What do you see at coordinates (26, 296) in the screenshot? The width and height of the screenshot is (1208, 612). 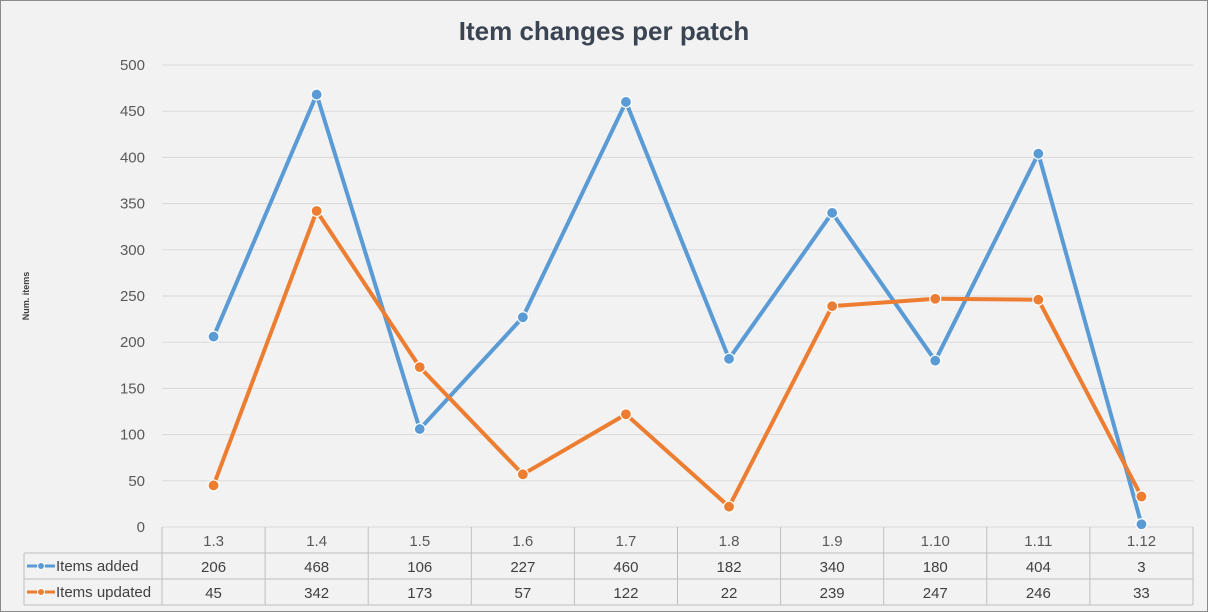 I see `y-axis-label: Num. items` at bounding box center [26, 296].